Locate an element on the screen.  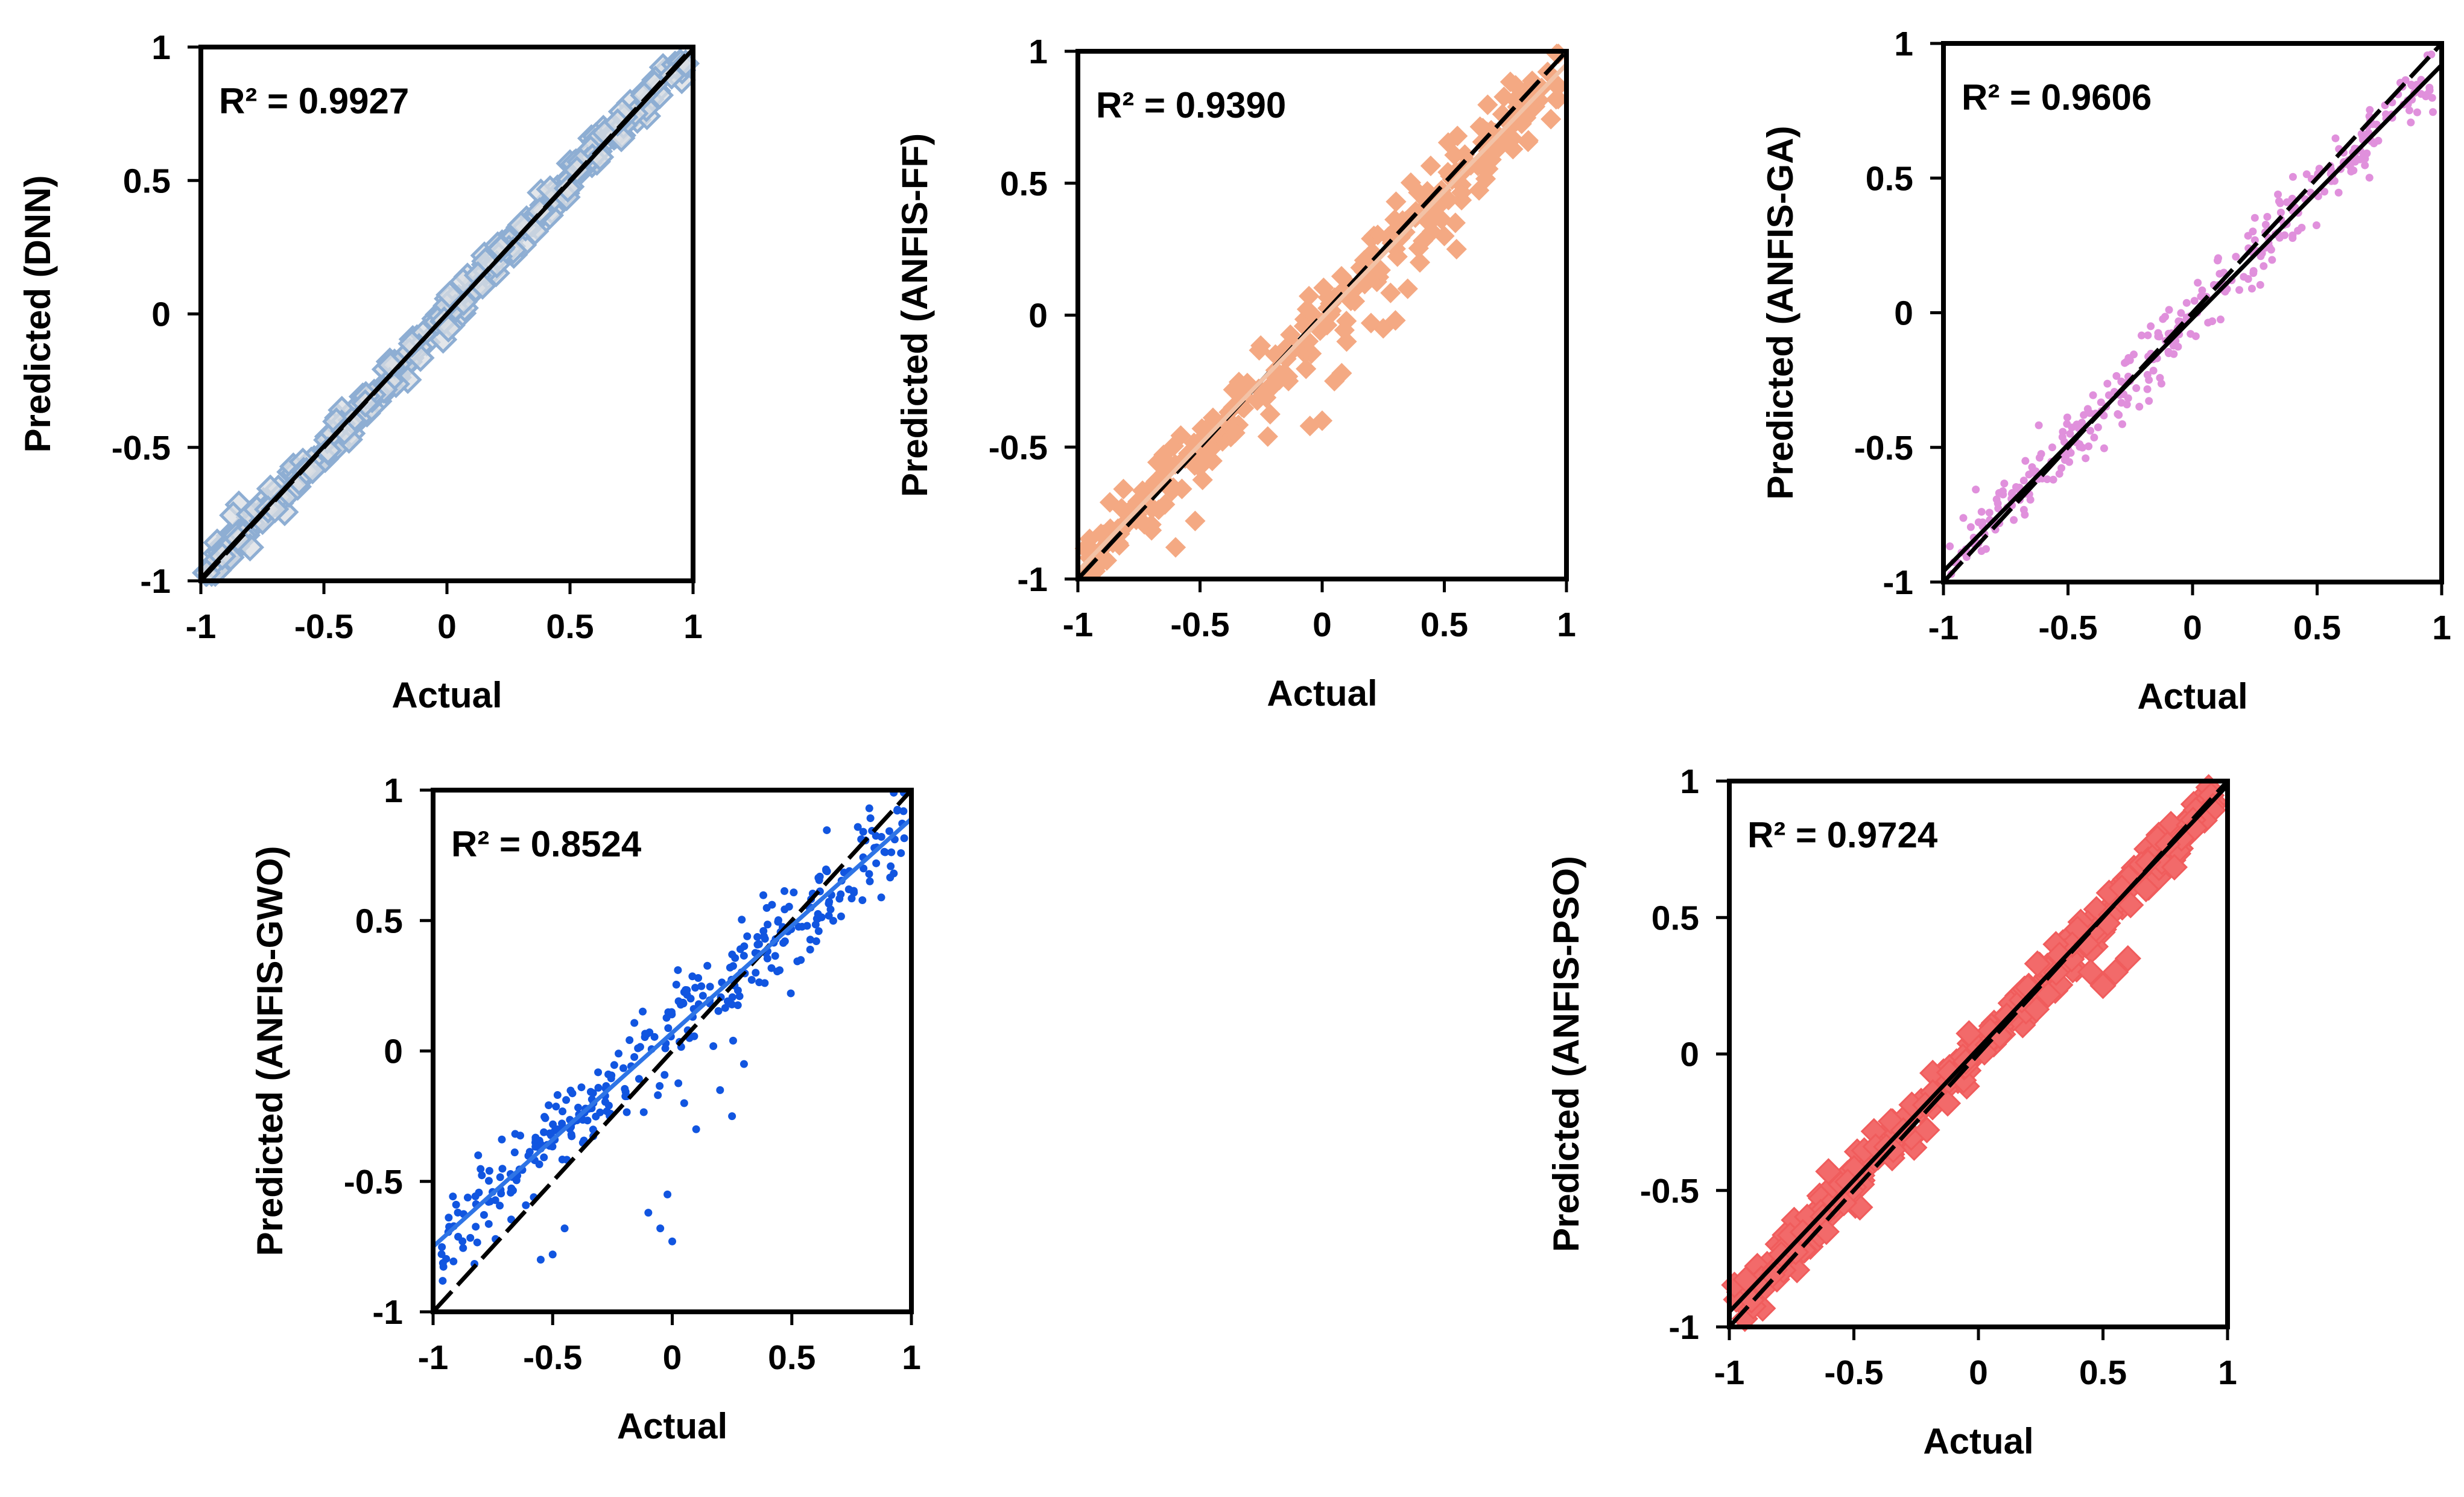
y-tick-label: -0.5 is located at coordinates (373, 1182).